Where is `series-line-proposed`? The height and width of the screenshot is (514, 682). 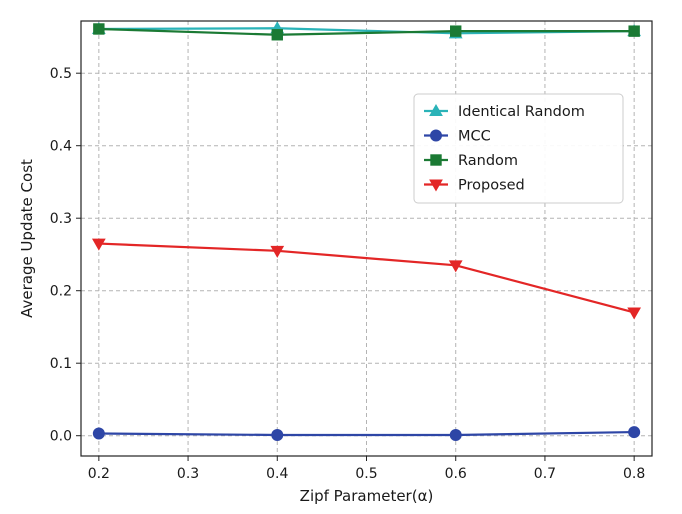 series-line-proposed is located at coordinates (366, 278).